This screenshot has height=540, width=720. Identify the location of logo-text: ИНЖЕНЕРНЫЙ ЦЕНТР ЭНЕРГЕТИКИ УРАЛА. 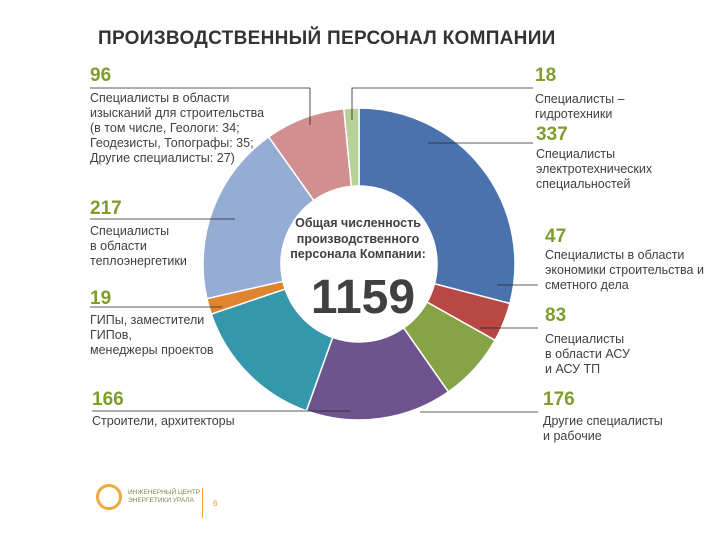
(164, 496).